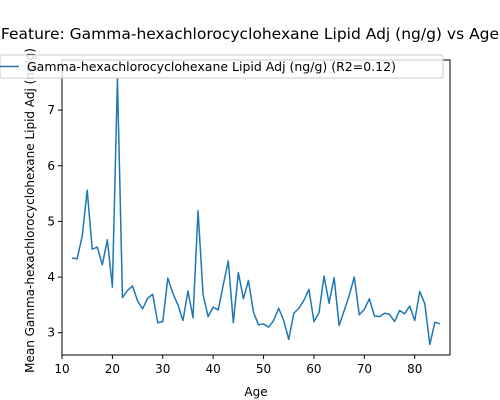 This screenshot has width=500, height=400. I want to click on x-tick-label: 30, so click(162, 369).